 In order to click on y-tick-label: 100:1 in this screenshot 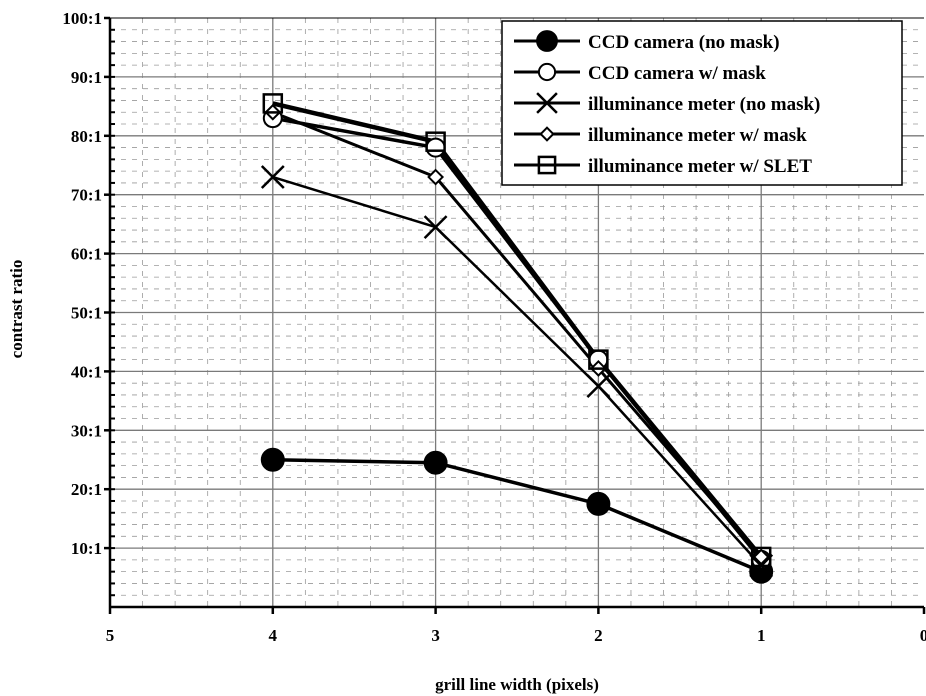, I will do `click(82, 18)`.